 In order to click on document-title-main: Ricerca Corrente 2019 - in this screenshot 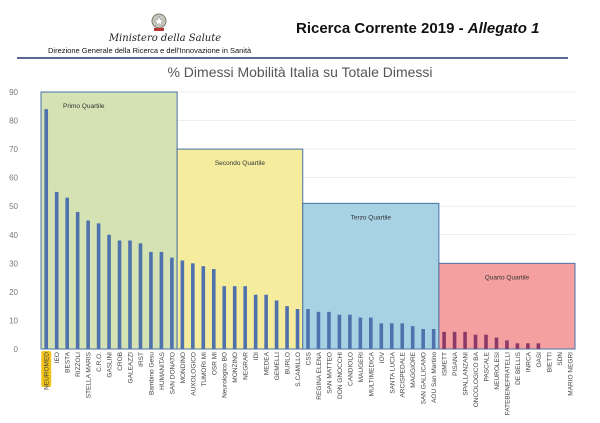, I will do `click(382, 28)`.